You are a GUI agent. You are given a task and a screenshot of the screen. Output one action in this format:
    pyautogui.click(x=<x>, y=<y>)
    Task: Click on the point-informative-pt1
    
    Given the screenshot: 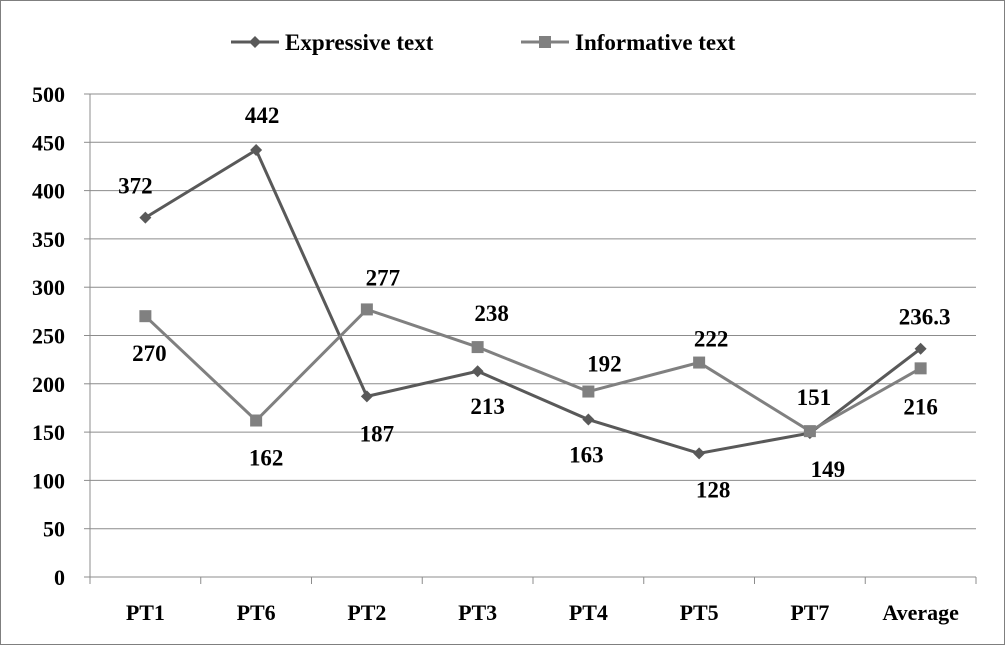 What is the action you would take?
    pyautogui.click(x=145, y=316)
    